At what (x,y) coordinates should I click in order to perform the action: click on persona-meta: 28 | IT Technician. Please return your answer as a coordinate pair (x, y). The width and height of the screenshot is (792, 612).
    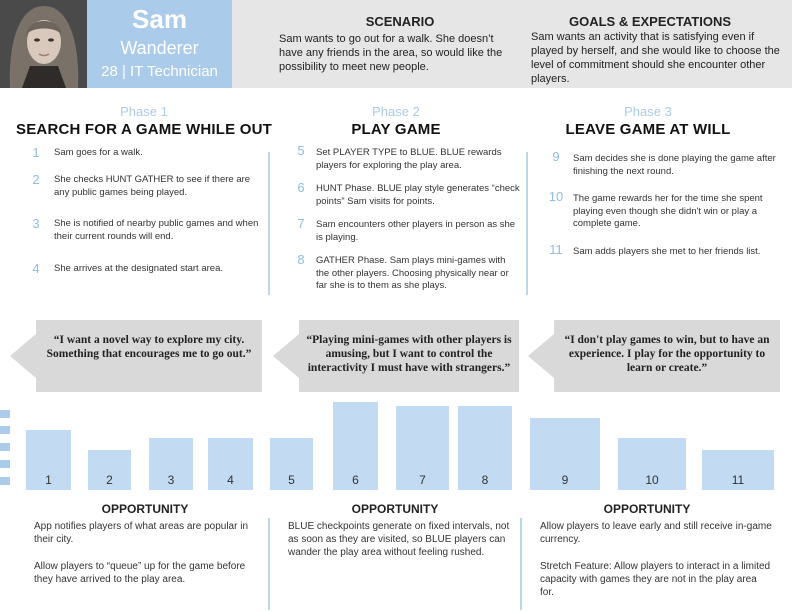
    Looking at the image, I should click on (159, 71).